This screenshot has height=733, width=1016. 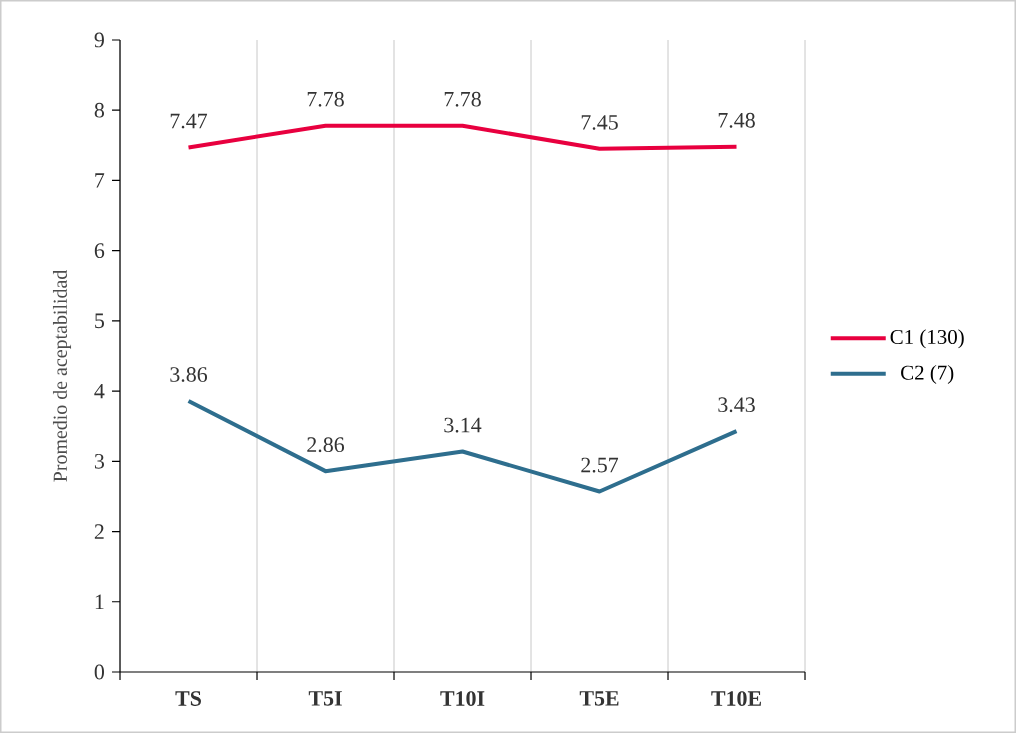 I want to click on y-tick-label: 4, so click(x=99, y=391).